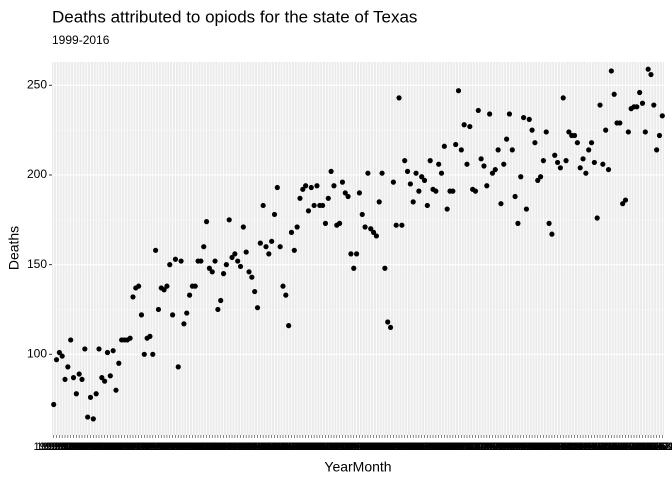 The width and height of the screenshot is (672, 480). Describe the element at coordinates (388, 447) in the screenshot. I see `x-tick-label: 2008-11` at that location.